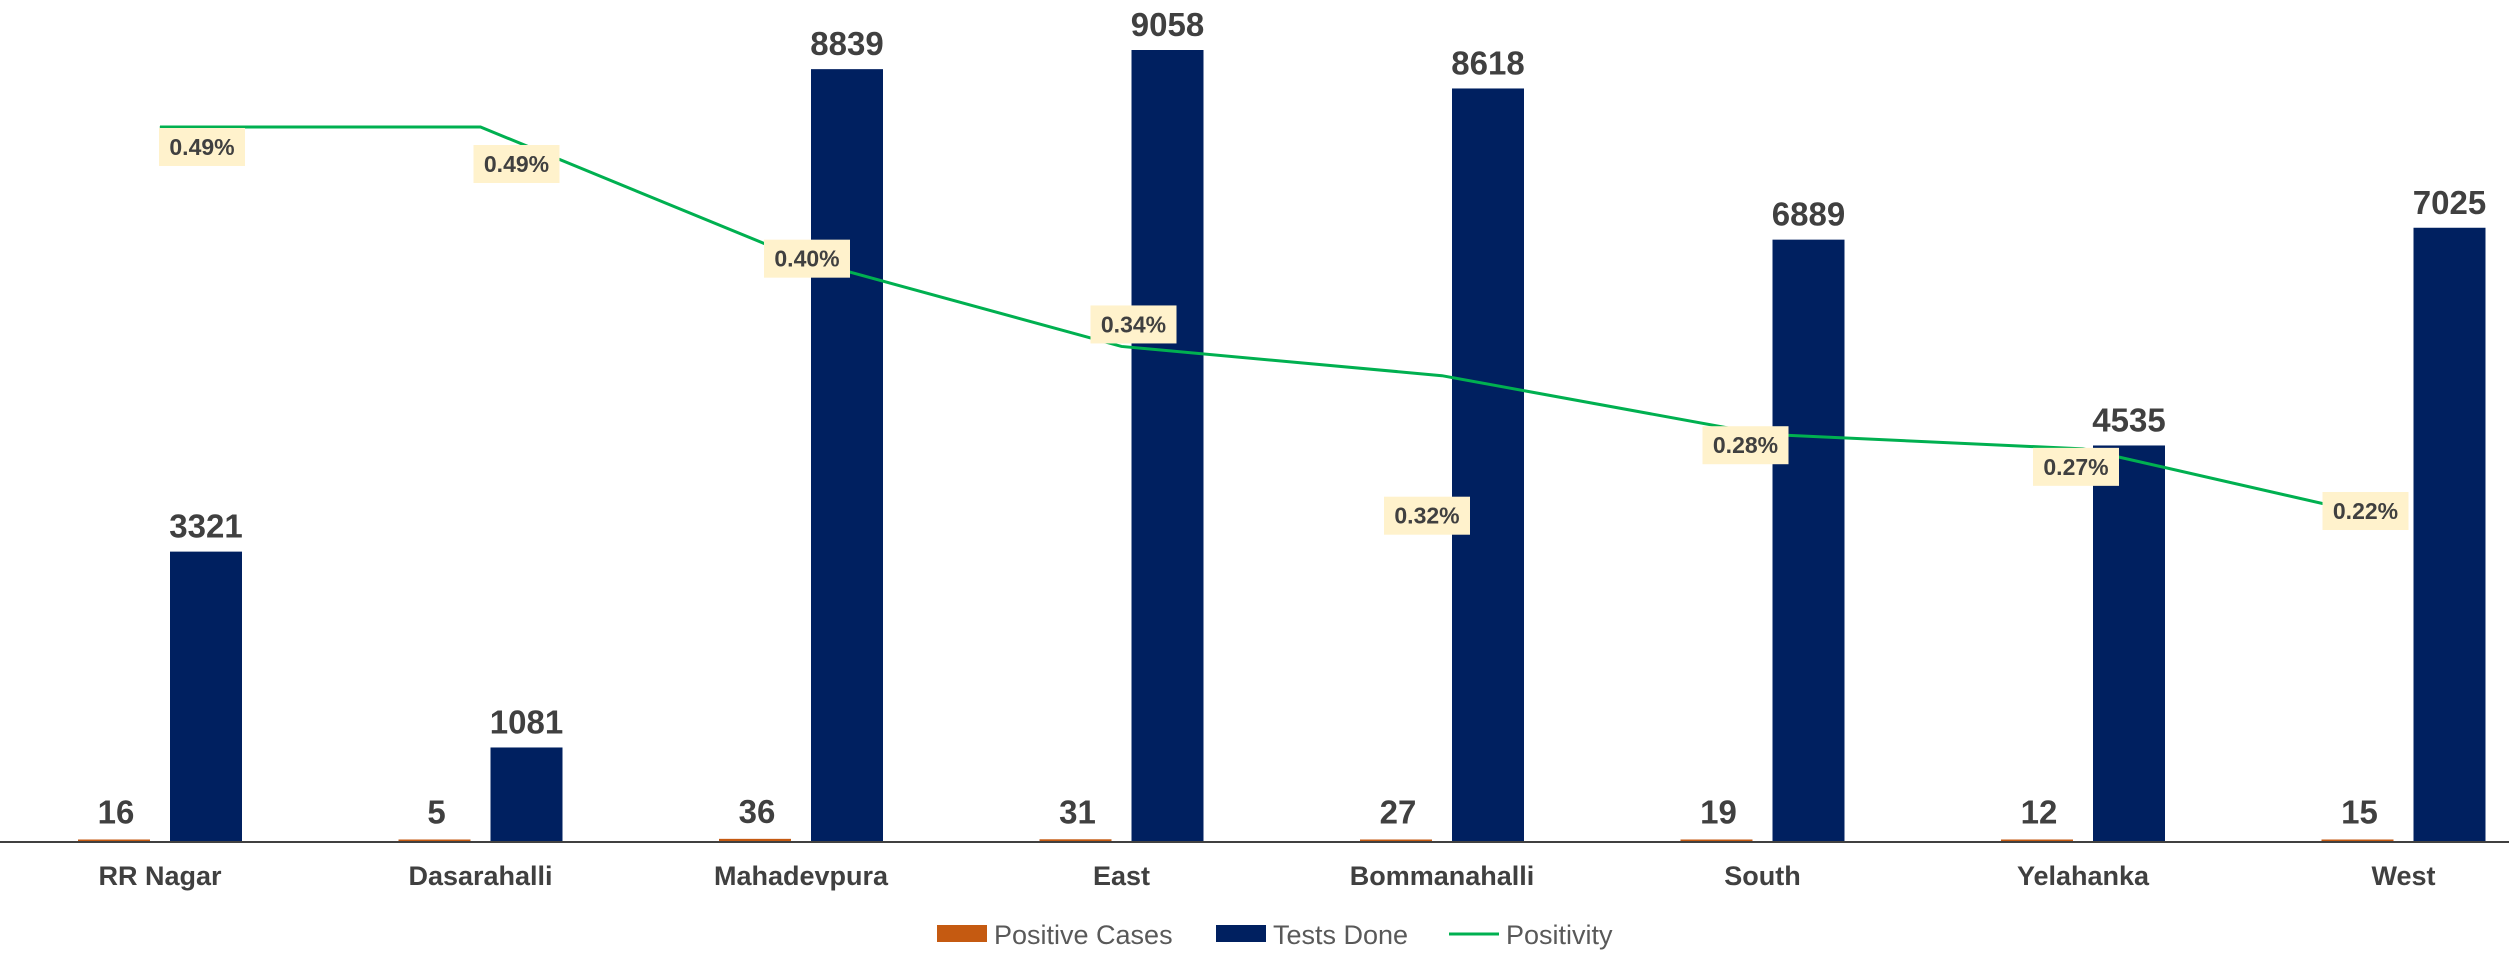 Image resolution: width=2509 pixels, height=960 pixels. I want to click on tests-done-label: 6889, so click(1808, 214).